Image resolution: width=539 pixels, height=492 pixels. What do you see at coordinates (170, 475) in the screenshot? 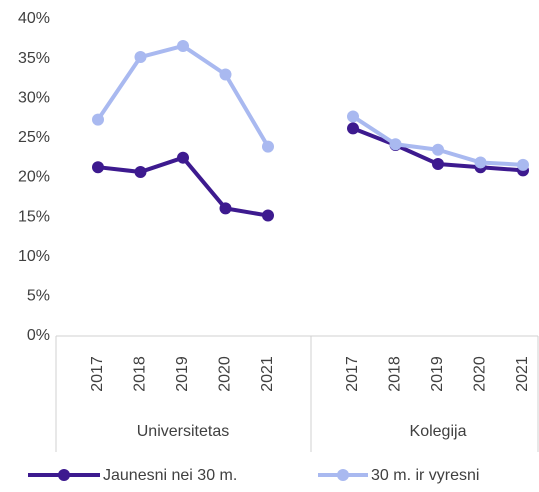
I see `legend-label: Jaunesni nei 30 m.` at bounding box center [170, 475].